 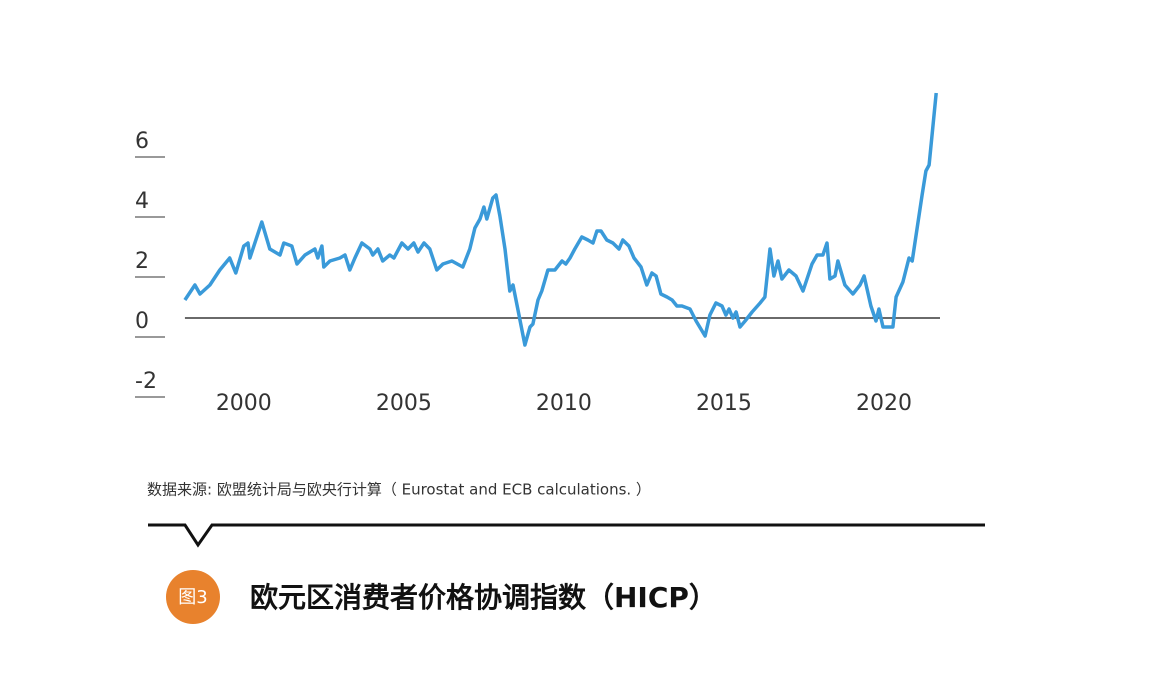 What do you see at coordinates (142, 141) in the screenshot?
I see `y-tick-label: 6` at bounding box center [142, 141].